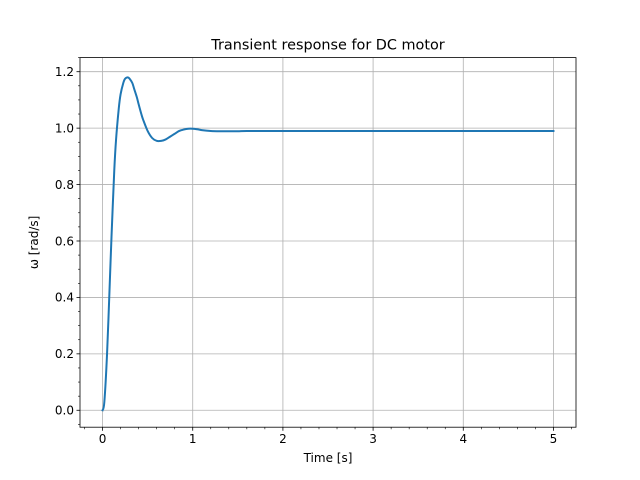 Image resolution: width=640 pixels, height=480 pixels. What do you see at coordinates (193, 439) in the screenshot?
I see `x-tick-label: 1` at bounding box center [193, 439].